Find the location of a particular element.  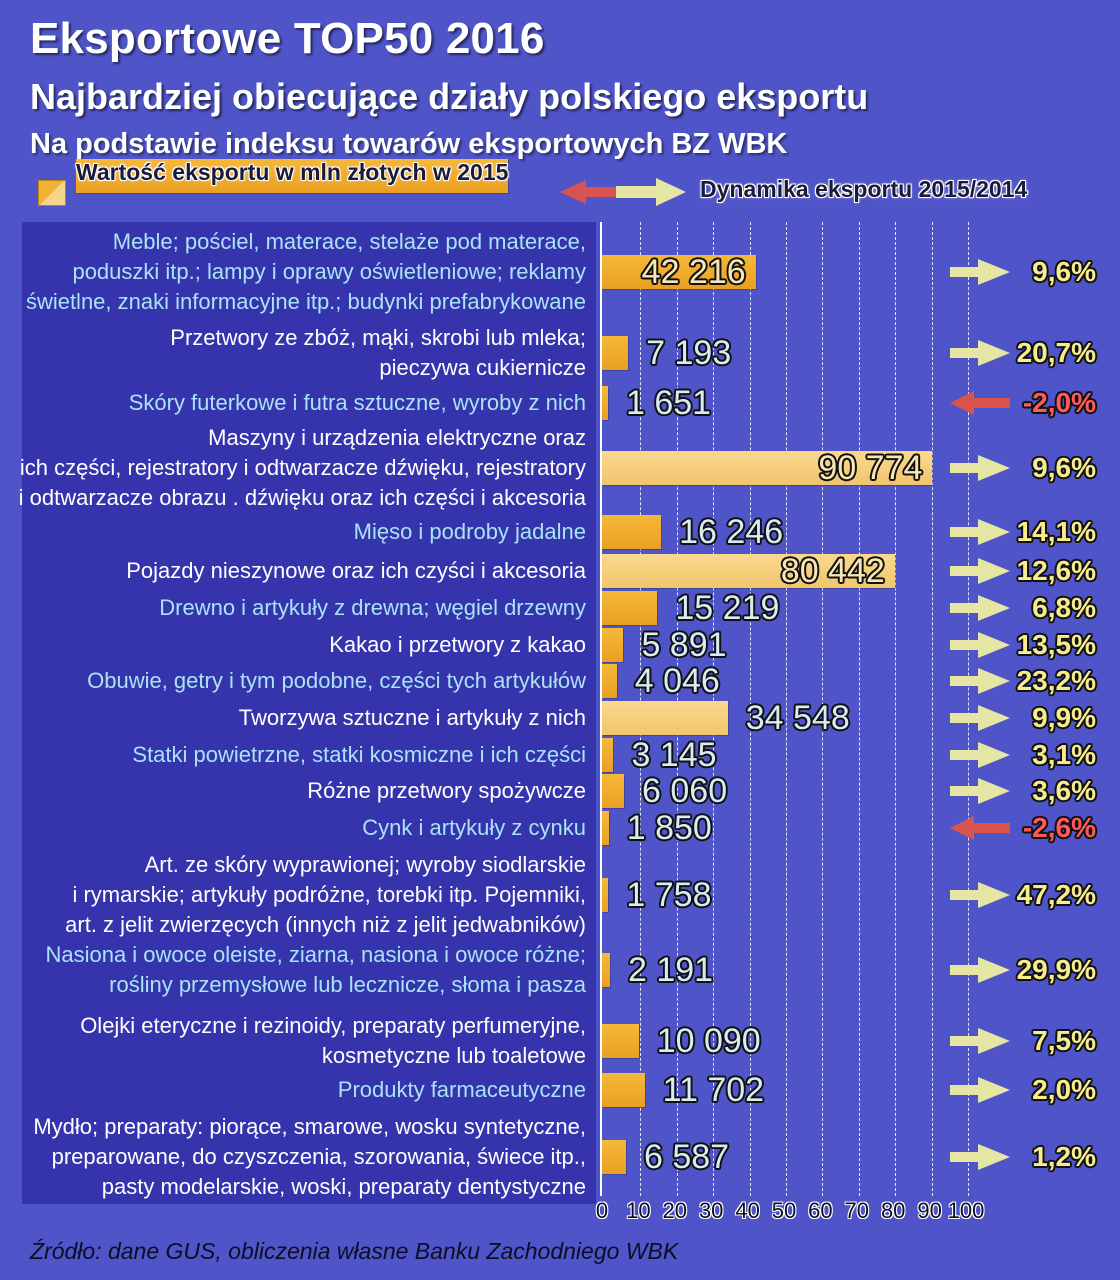

dynamics-label: 7,5% is located at coordinates (1064, 1040).